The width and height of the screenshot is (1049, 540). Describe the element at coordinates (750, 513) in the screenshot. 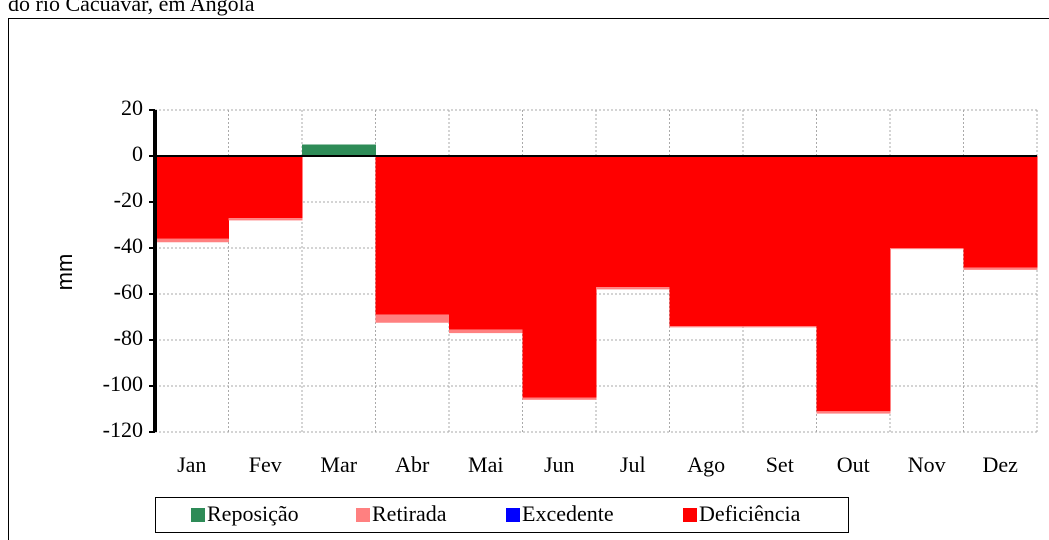

I see `legend-label: Deficiência` at that location.